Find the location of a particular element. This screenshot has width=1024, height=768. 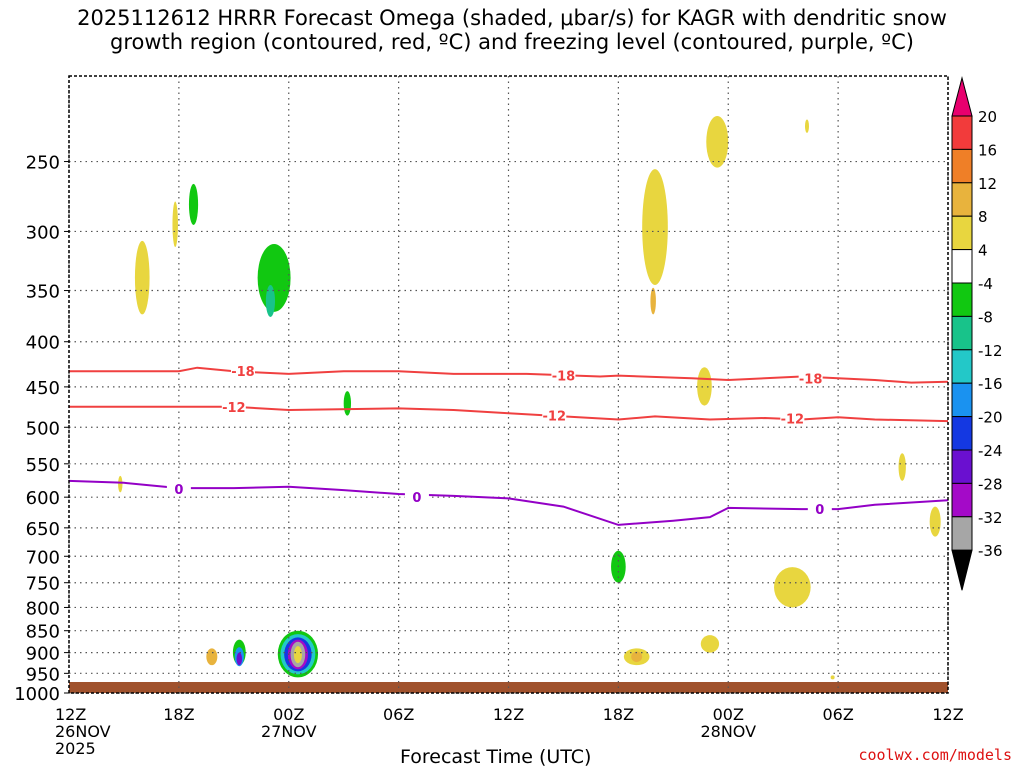

contour-label-0-2: -18 is located at coordinates (811, 379).